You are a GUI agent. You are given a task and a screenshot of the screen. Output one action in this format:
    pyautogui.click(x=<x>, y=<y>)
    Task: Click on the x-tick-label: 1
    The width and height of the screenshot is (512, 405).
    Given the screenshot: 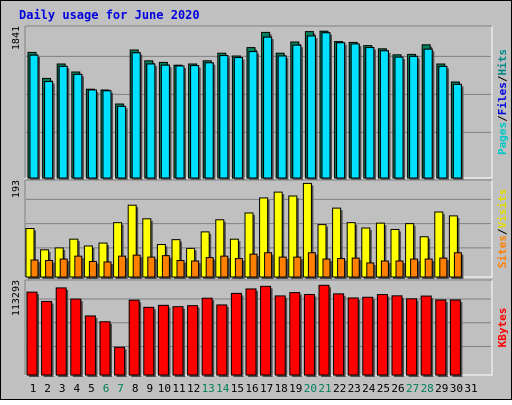 What is the action you would take?
    pyautogui.click(x=33, y=388)
    